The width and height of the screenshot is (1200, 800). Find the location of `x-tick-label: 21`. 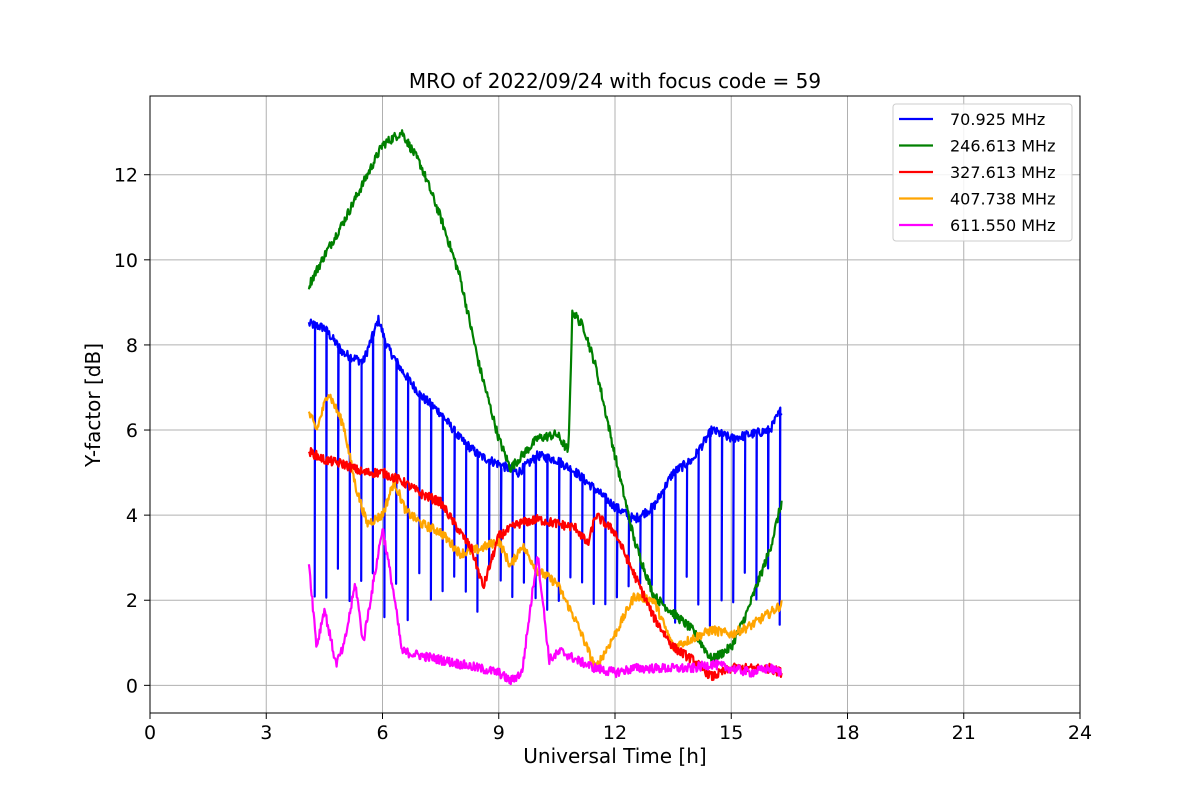

x-tick-label: 21 is located at coordinates (964, 733).